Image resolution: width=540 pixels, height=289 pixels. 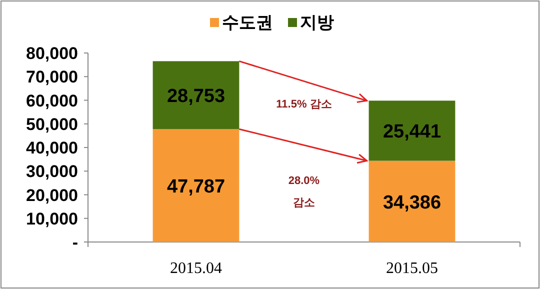 I want to click on data-label: 28,753, so click(x=196, y=97).